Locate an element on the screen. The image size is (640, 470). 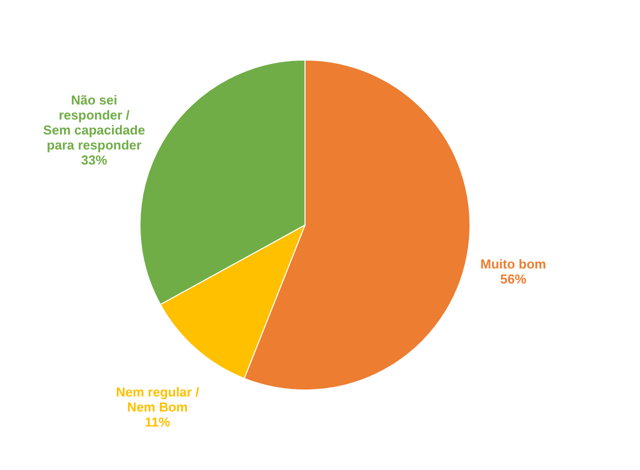
data-label: 11% is located at coordinates (157, 422).